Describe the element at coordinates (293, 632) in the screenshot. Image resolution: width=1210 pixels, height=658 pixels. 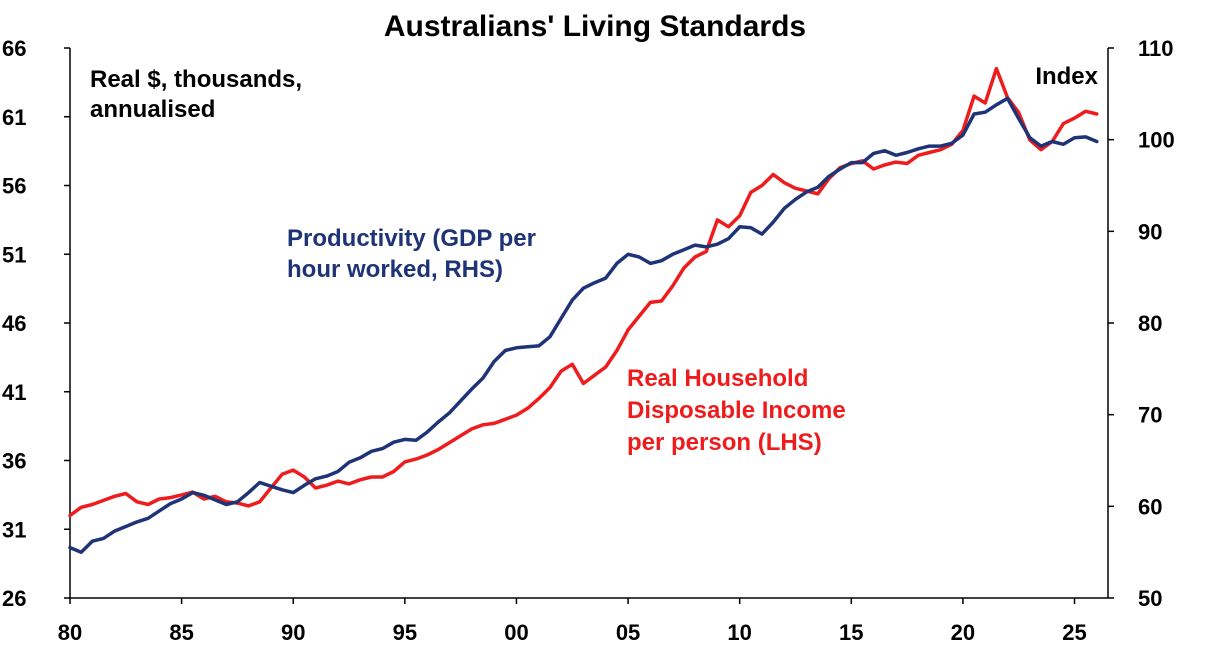
I see `x-tick-label: 90` at that location.